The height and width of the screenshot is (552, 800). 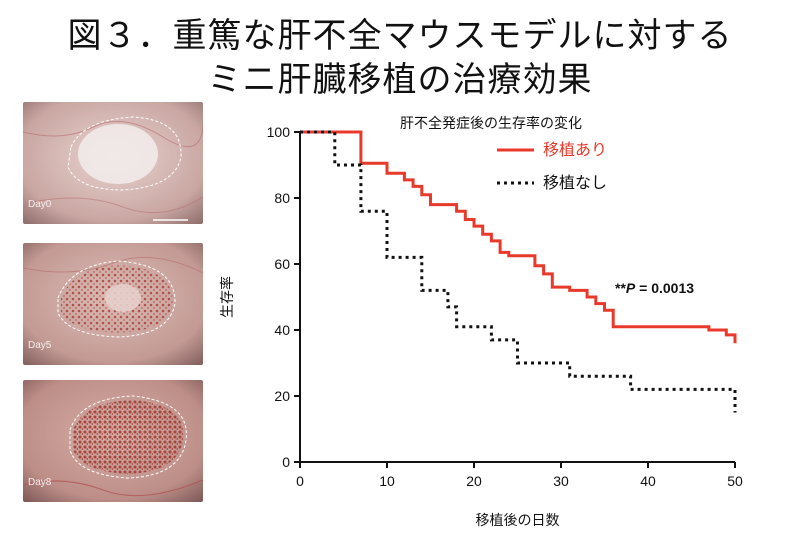 I want to click on y-tick-label: 60, so click(x=282, y=264).